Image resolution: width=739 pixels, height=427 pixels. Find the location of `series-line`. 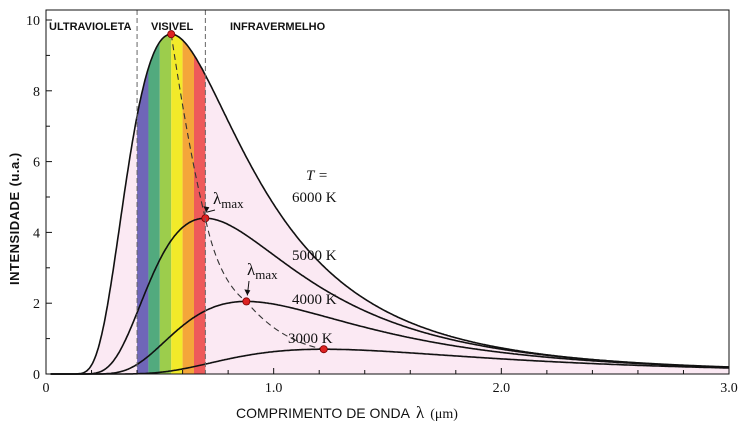

series-line is located at coordinates (389, 361).